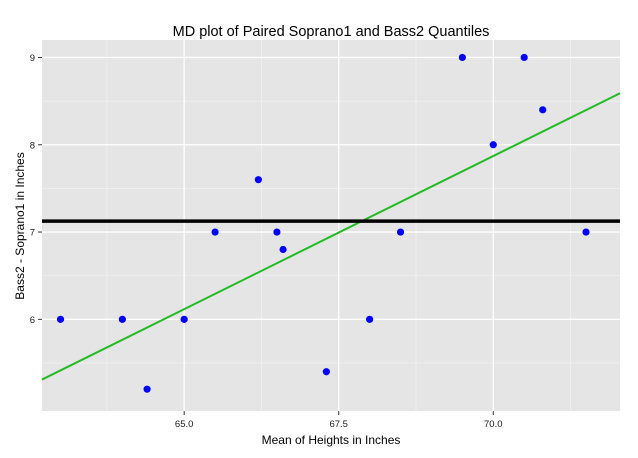  What do you see at coordinates (493, 424) in the screenshot?
I see `x-tick-label: 70.0` at bounding box center [493, 424].